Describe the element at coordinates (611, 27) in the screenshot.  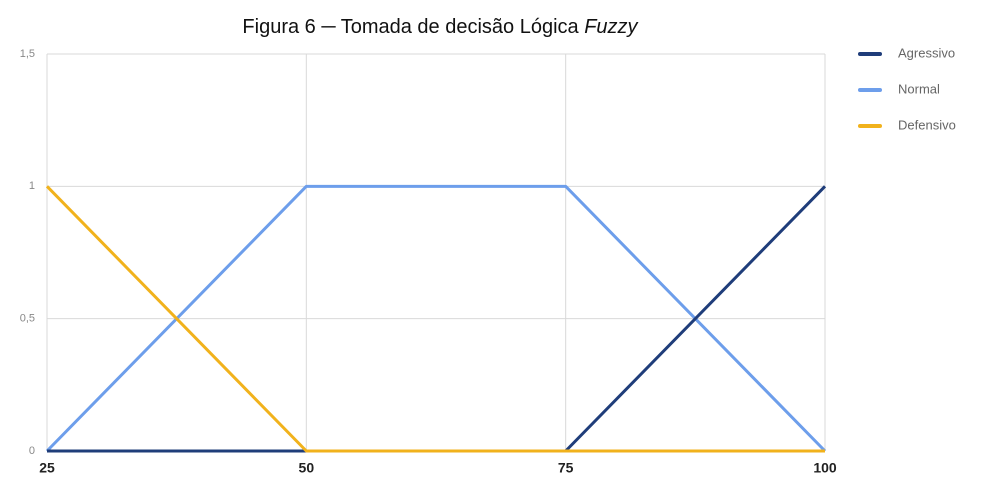
I see `title-emphasis: Fuzzy` at that location.